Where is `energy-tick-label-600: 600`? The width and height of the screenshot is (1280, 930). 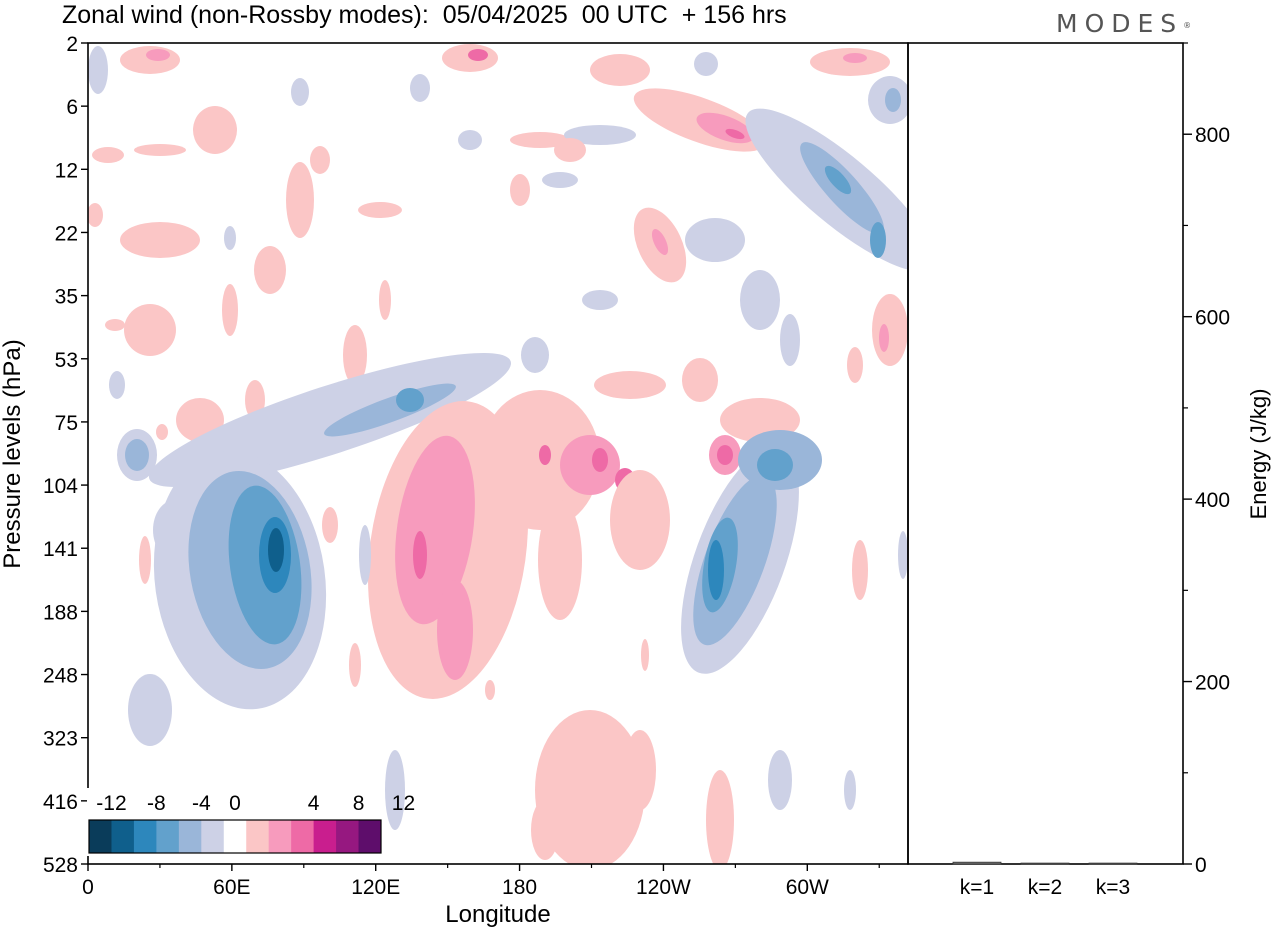
energy-tick-label-600: 600 is located at coordinates (1212, 318).